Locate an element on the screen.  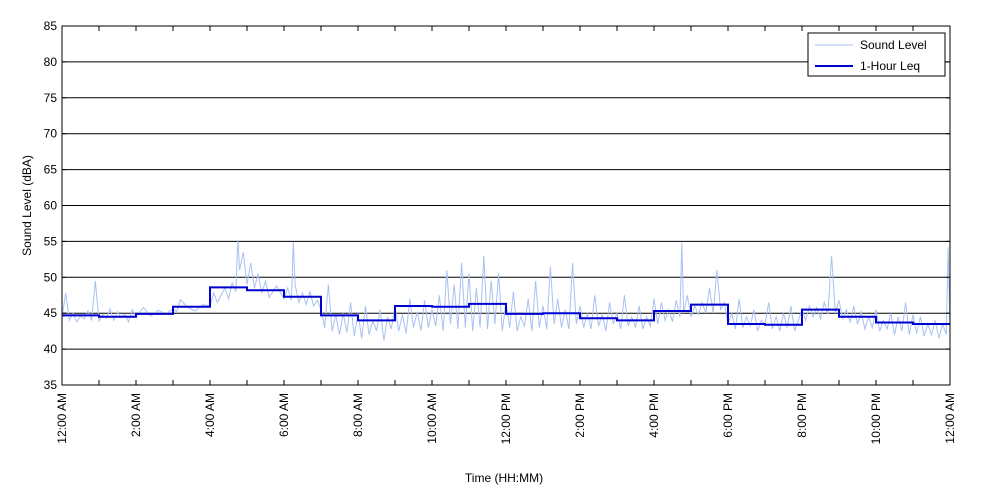
y-axis-label: Sound Level (dBA) is located at coordinates (27, 205).